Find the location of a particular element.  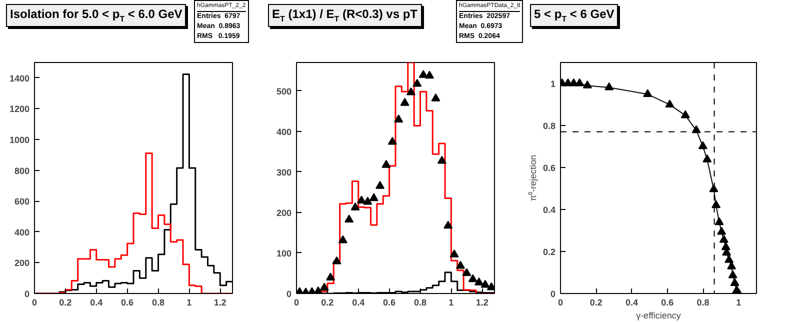

y-tick-label: 600 is located at coordinates (22, 201).